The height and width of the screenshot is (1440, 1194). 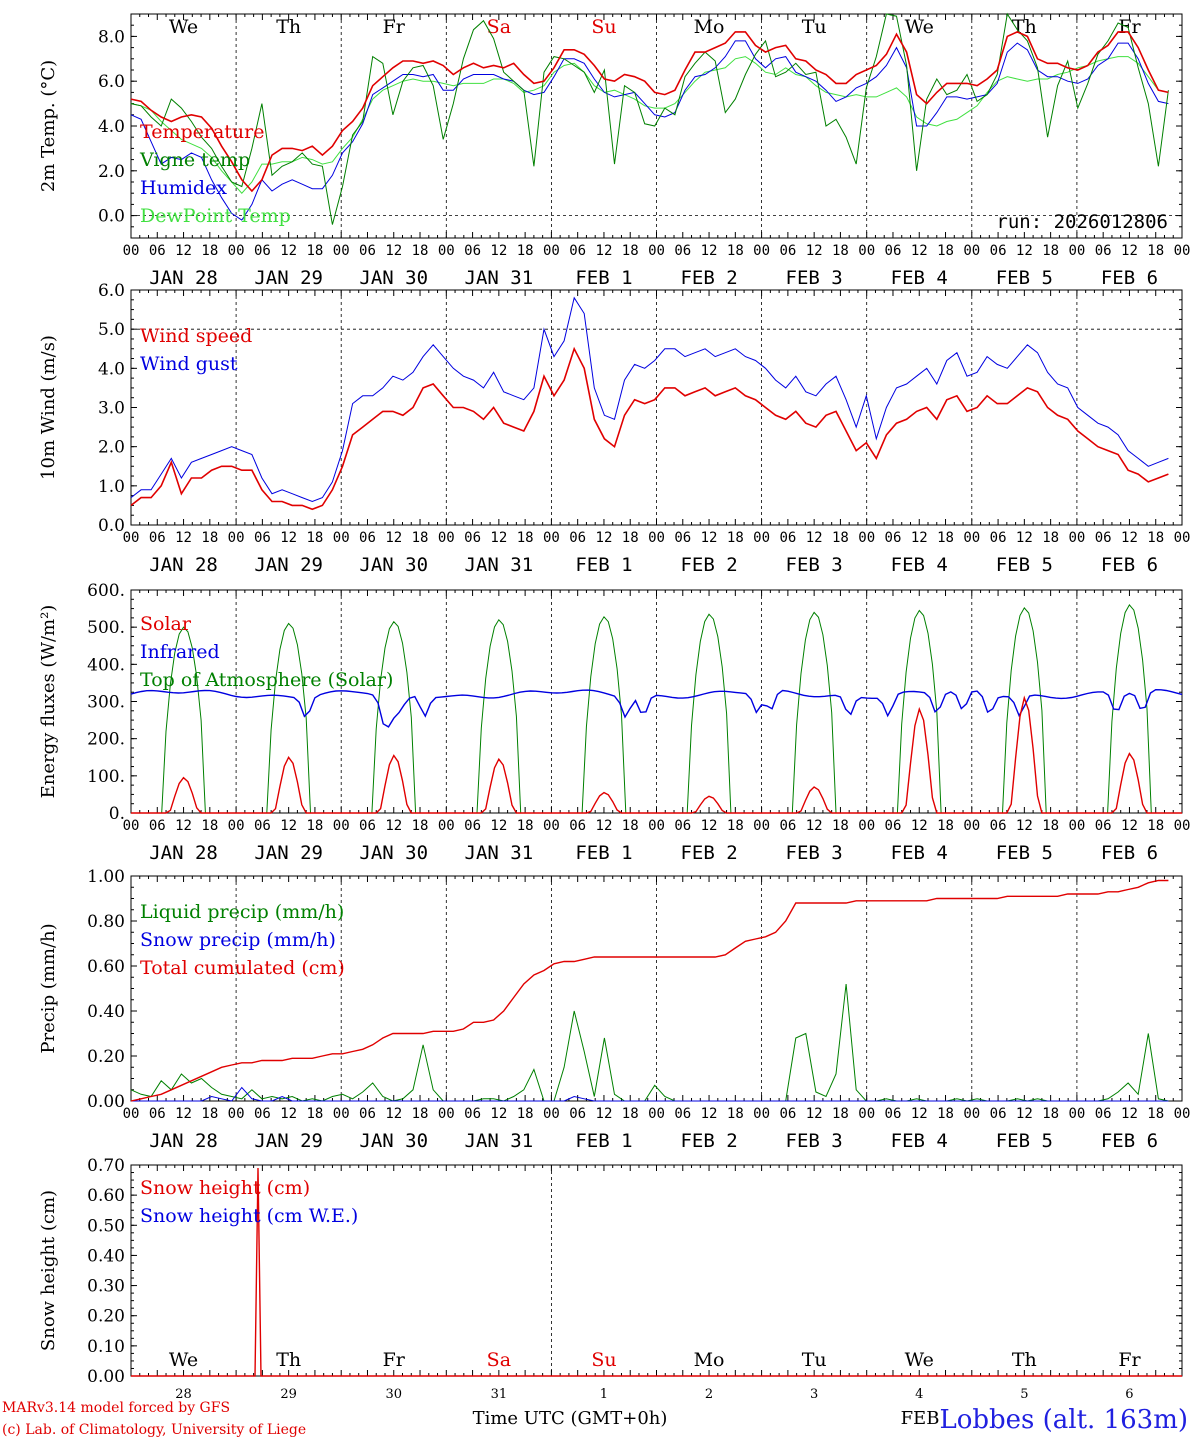 I want to click on y-tick-label: 0.50, so click(x=106, y=1226).